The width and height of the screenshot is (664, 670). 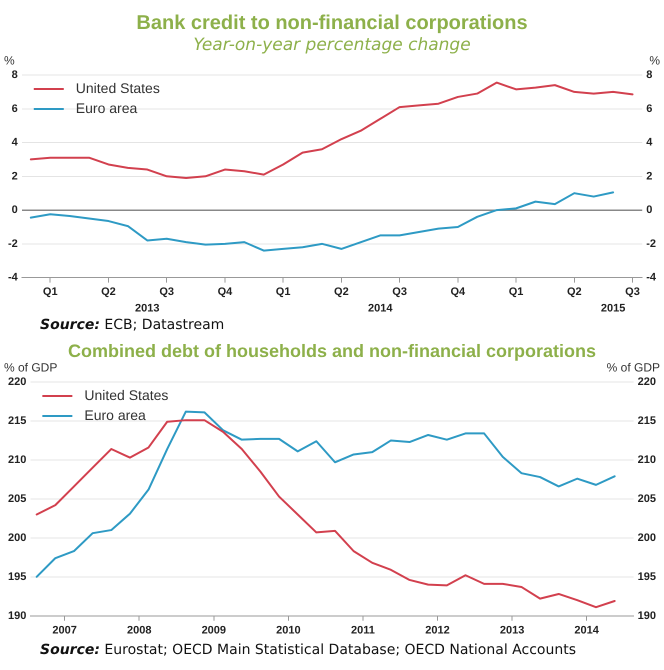 What do you see at coordinates (649, 210) in the screenshot?
I see `y2-tick-label: 0` at bounding box center [649, 210].